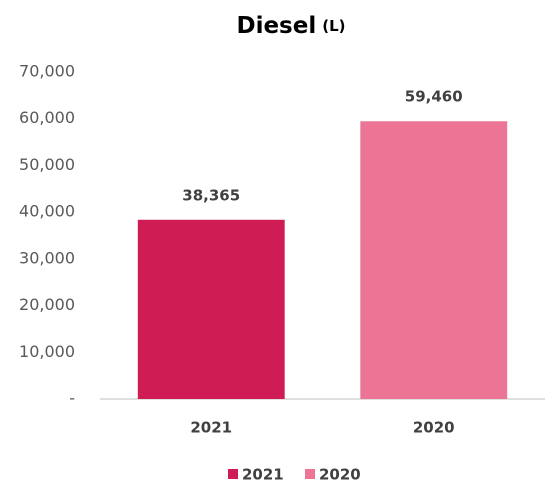  What do you see at coordinates (47, 351) in the screenshot?
I see `y-tick-label: 10,000` at bounding box center [47, 351].